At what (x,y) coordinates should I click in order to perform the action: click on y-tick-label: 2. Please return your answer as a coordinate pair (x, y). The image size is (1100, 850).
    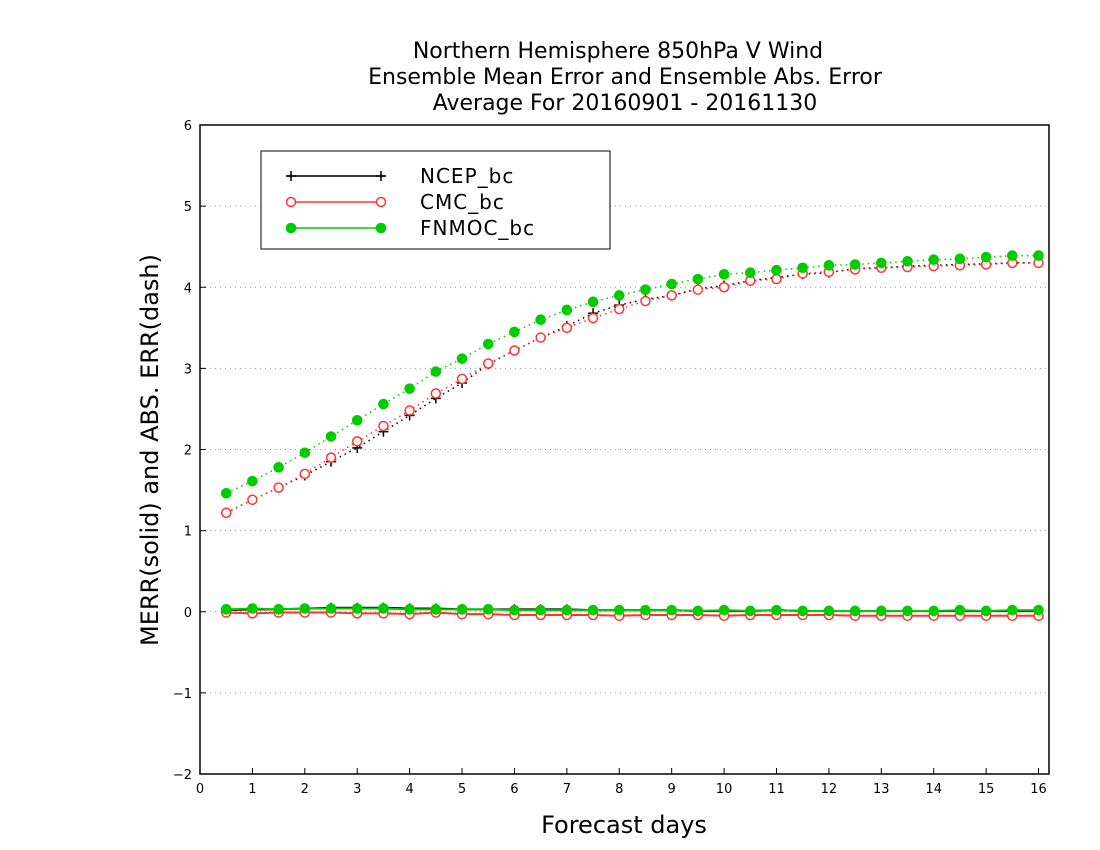
    Looking at the image, I should click on (188, 451).